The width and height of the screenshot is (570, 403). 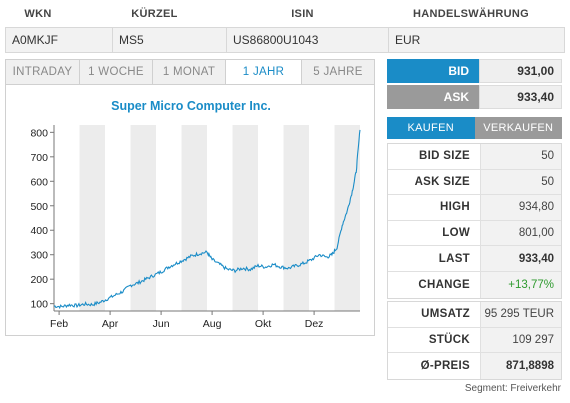 I want to click on ask-row: ASK 933,40, so click(x=474, y=97).